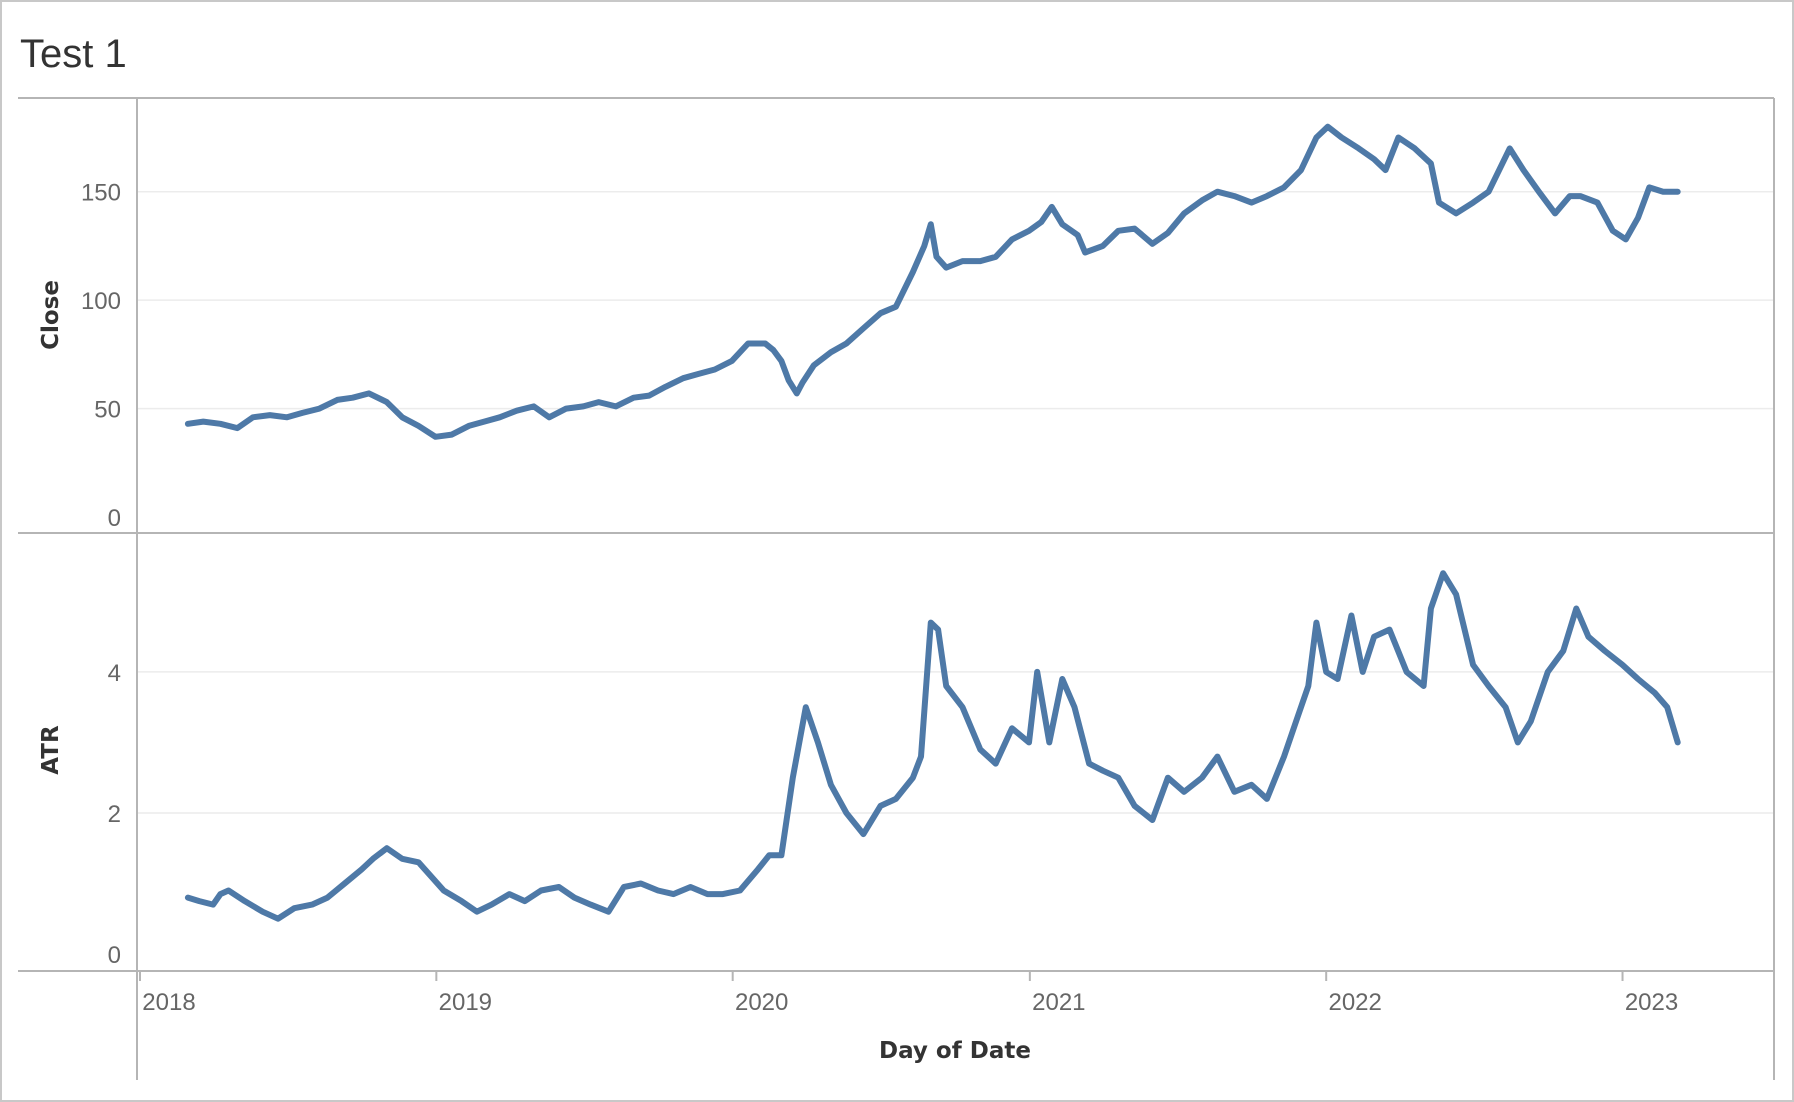  What do you see at coordinates (51, 315) in the screenshot?
I see `y-axis-title-close: Close` at bounding box center [51, 315].